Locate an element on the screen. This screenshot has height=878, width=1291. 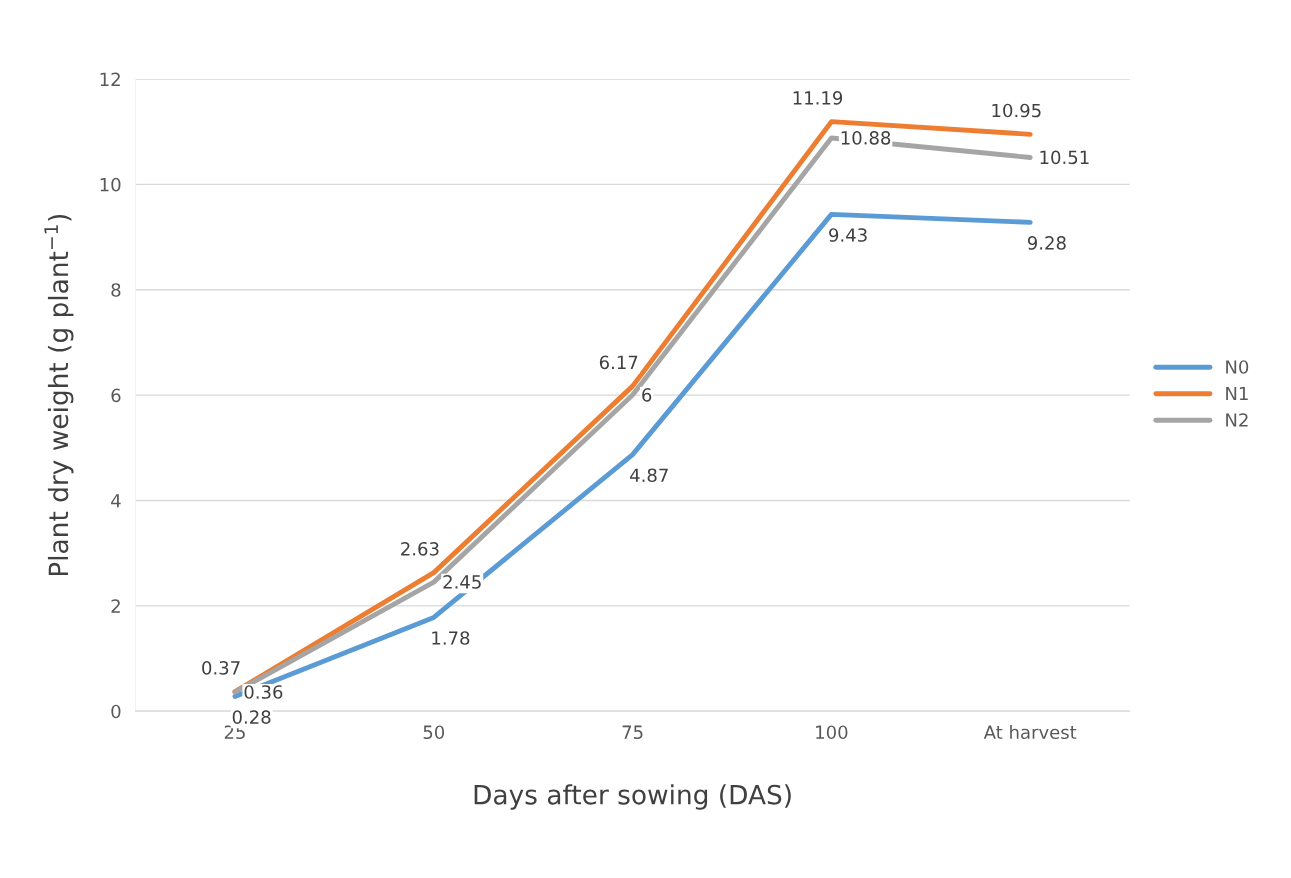
data-label: 11.19 is located at coordinates (818, 98).